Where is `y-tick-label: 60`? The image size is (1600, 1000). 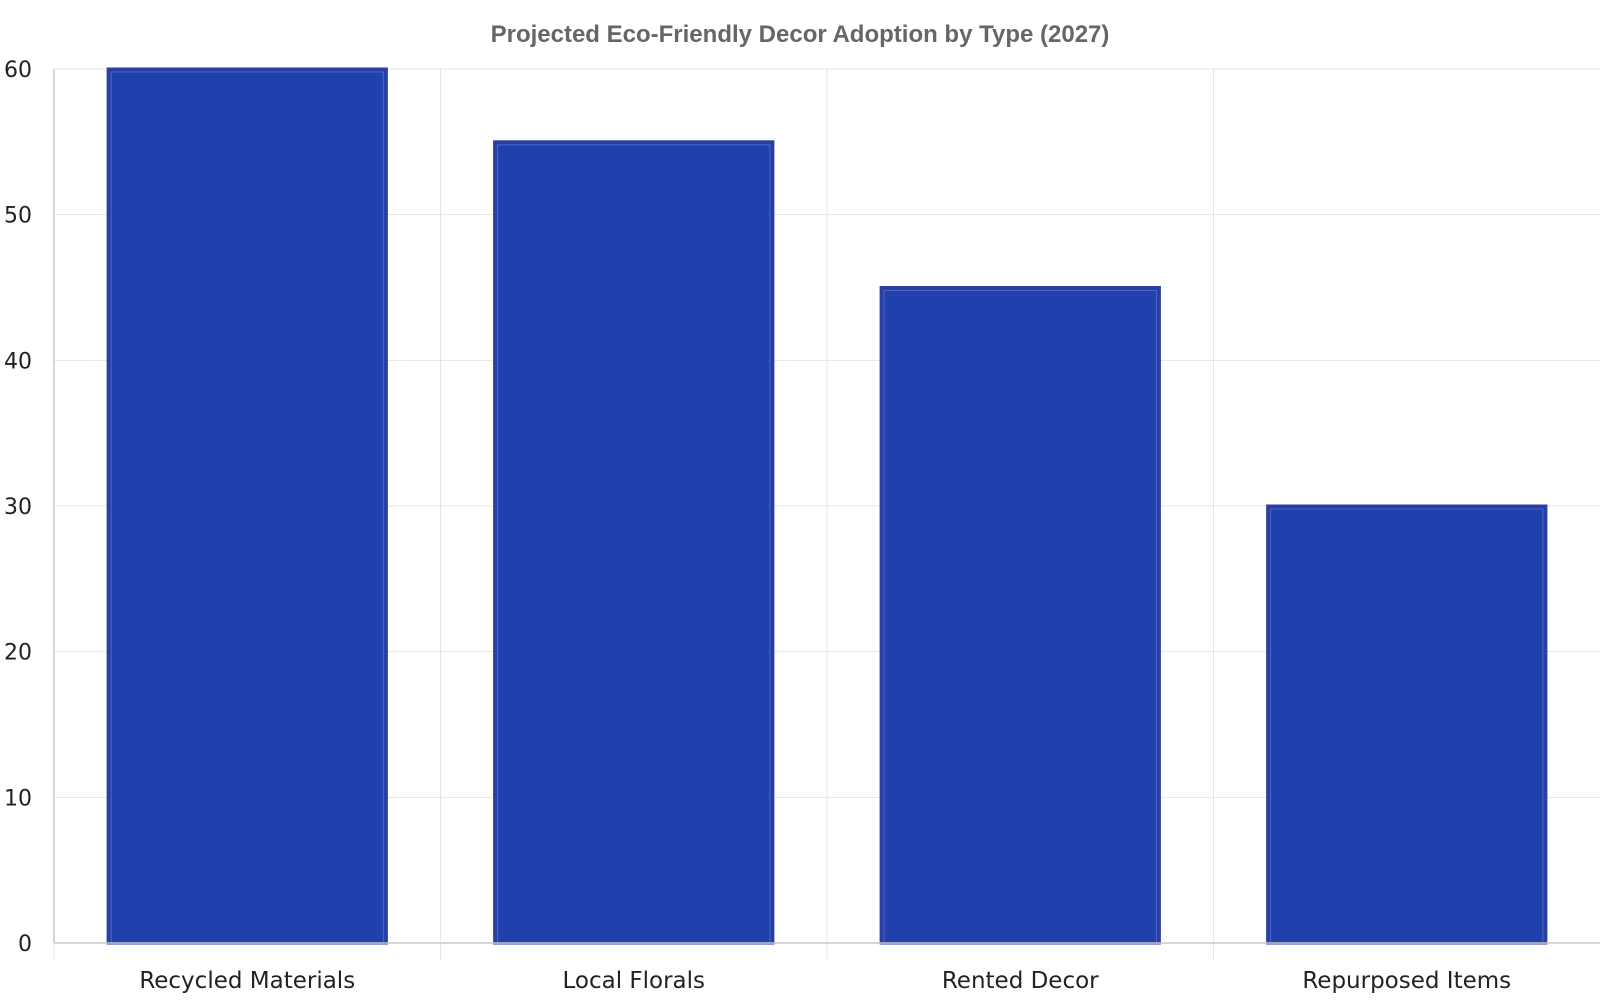 y-tick-label: 60 is located at coordinates (18, 70).